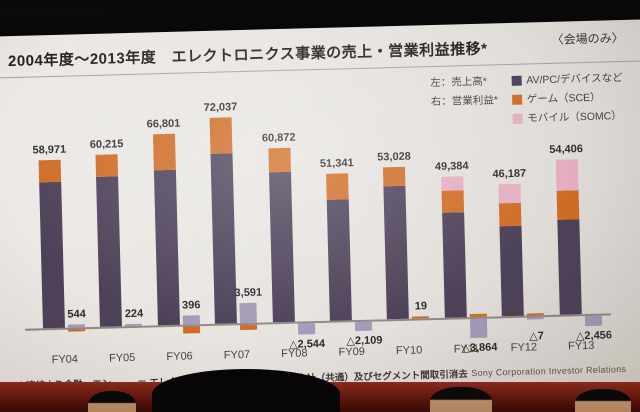 Image resolution: width=640 pixels, height=412 pixels. Describe the element at coordinates (352, 352) in the screenshot. I see `x-axis-category-label: FY09` at that location.